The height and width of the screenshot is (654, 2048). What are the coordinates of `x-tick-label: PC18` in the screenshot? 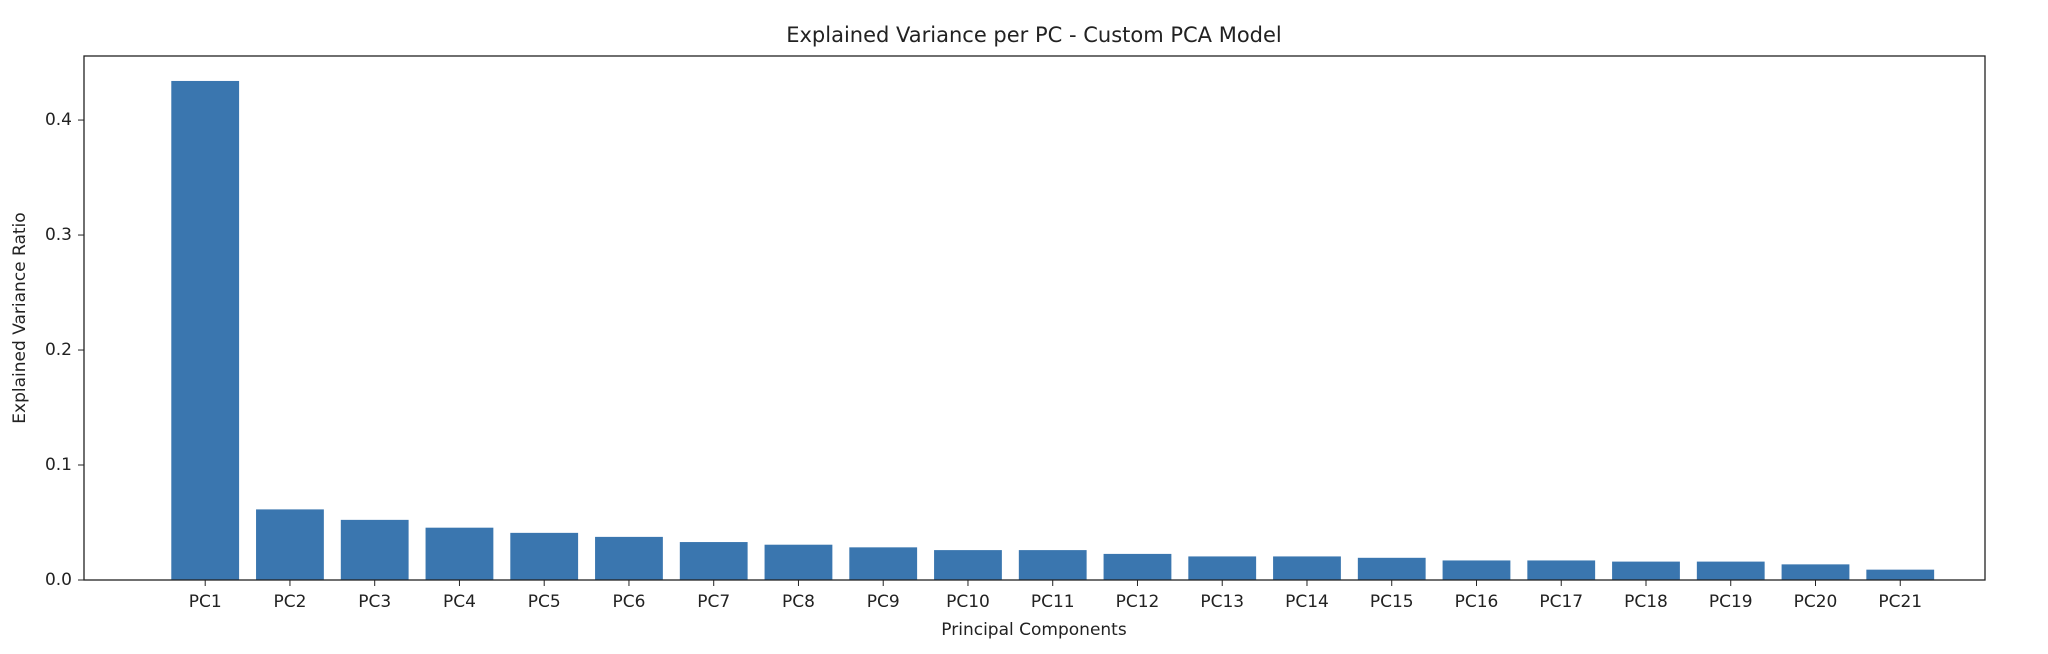 It's located at (1646, 602).